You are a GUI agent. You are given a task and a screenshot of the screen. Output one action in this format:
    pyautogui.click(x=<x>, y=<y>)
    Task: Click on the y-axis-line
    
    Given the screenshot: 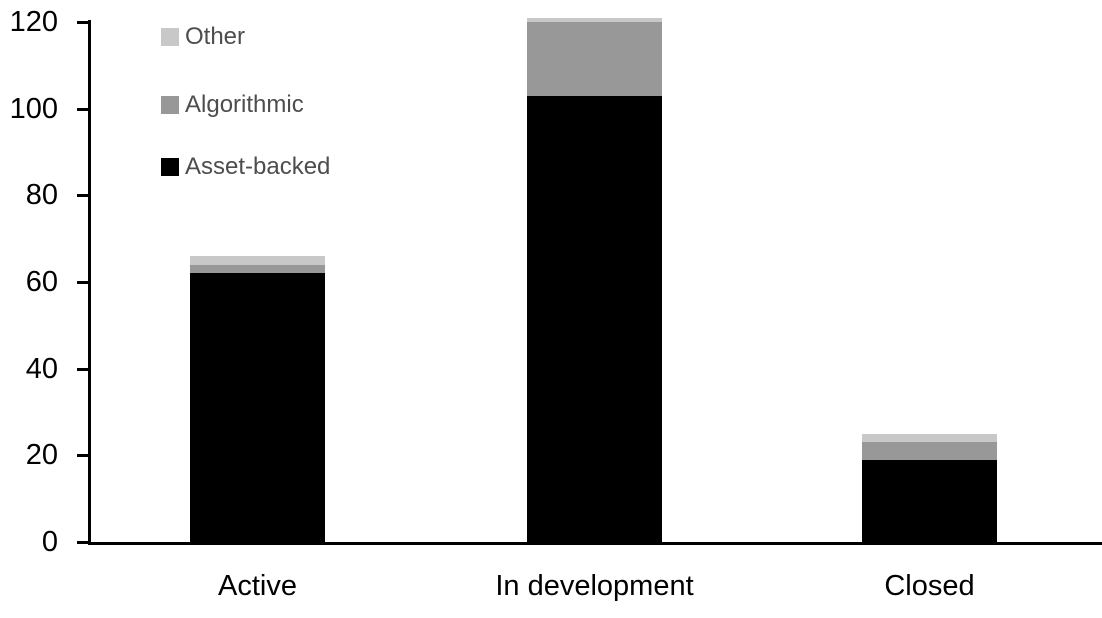 What is the action you would take?
    pyautogui.click(x=89, y=282)
    